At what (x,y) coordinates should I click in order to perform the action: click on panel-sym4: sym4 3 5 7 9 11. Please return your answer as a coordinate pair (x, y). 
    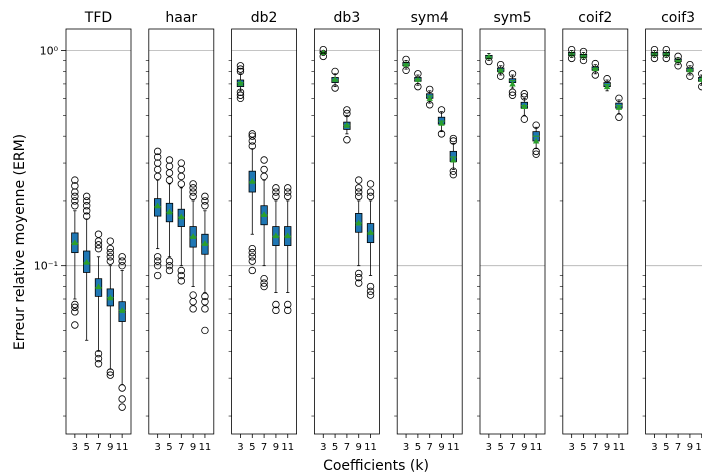
    Looking at the image, I should click on (429, 231).